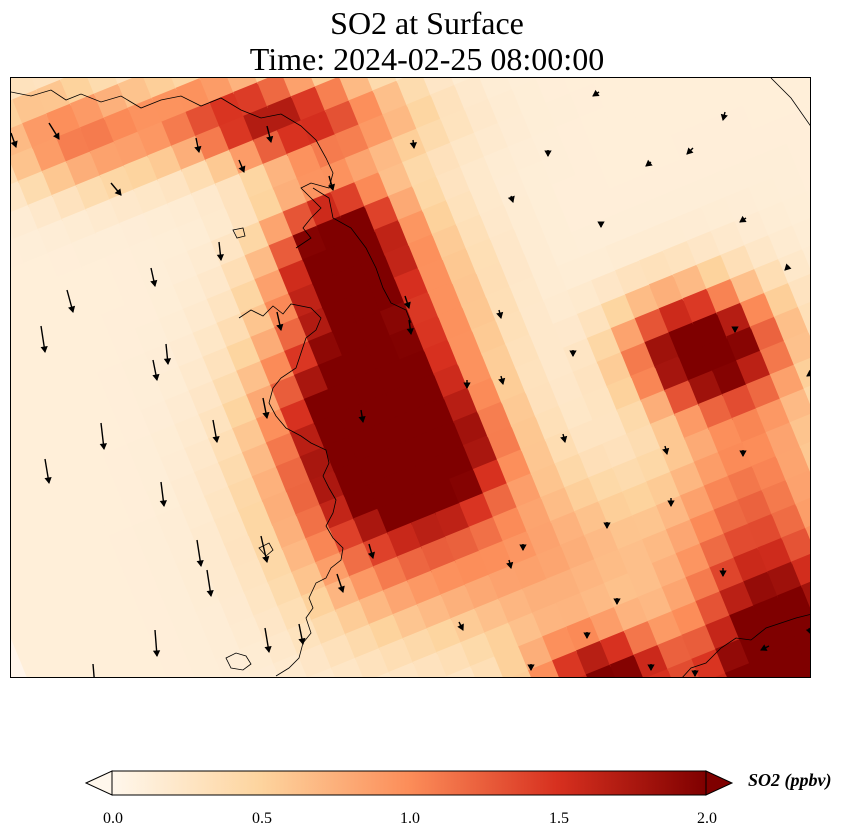  What do you see at coordinates (409, 783) in the screenshot?
I see `colorbar` at bounding box center [409, 783].